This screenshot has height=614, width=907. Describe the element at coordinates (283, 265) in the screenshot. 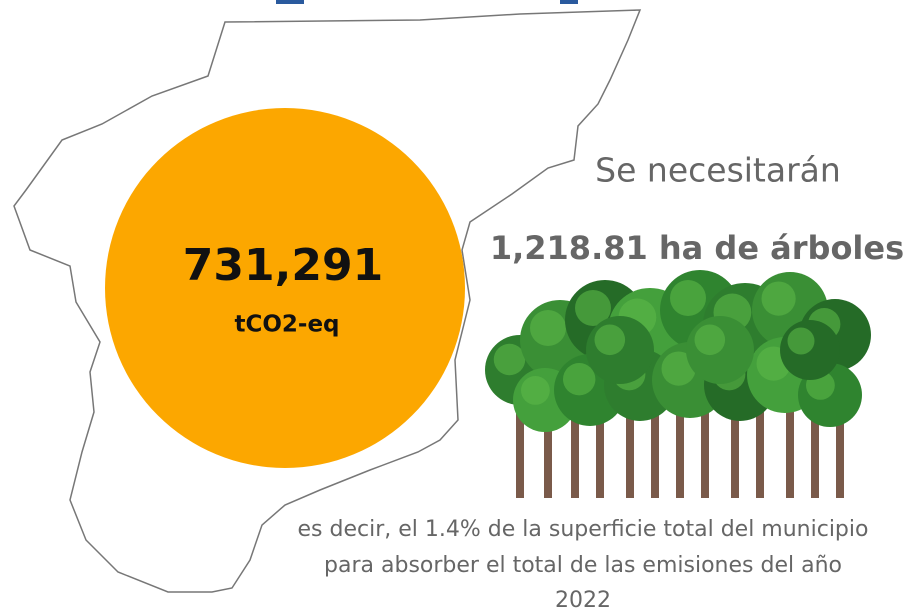

I see `emissions-value: 731,291` at that location.